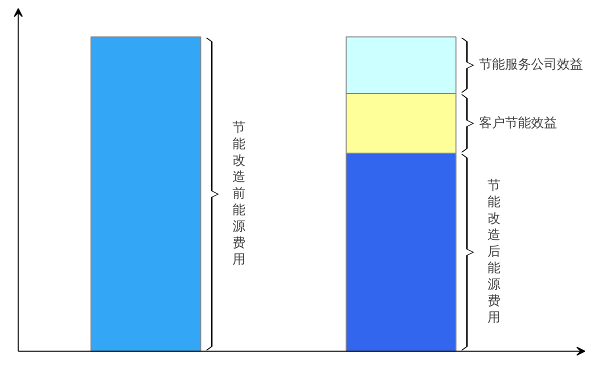 The height and width of the screenshot is (377, 597). I want to click on text: 节能改造前能源费用, so click(239, 194).